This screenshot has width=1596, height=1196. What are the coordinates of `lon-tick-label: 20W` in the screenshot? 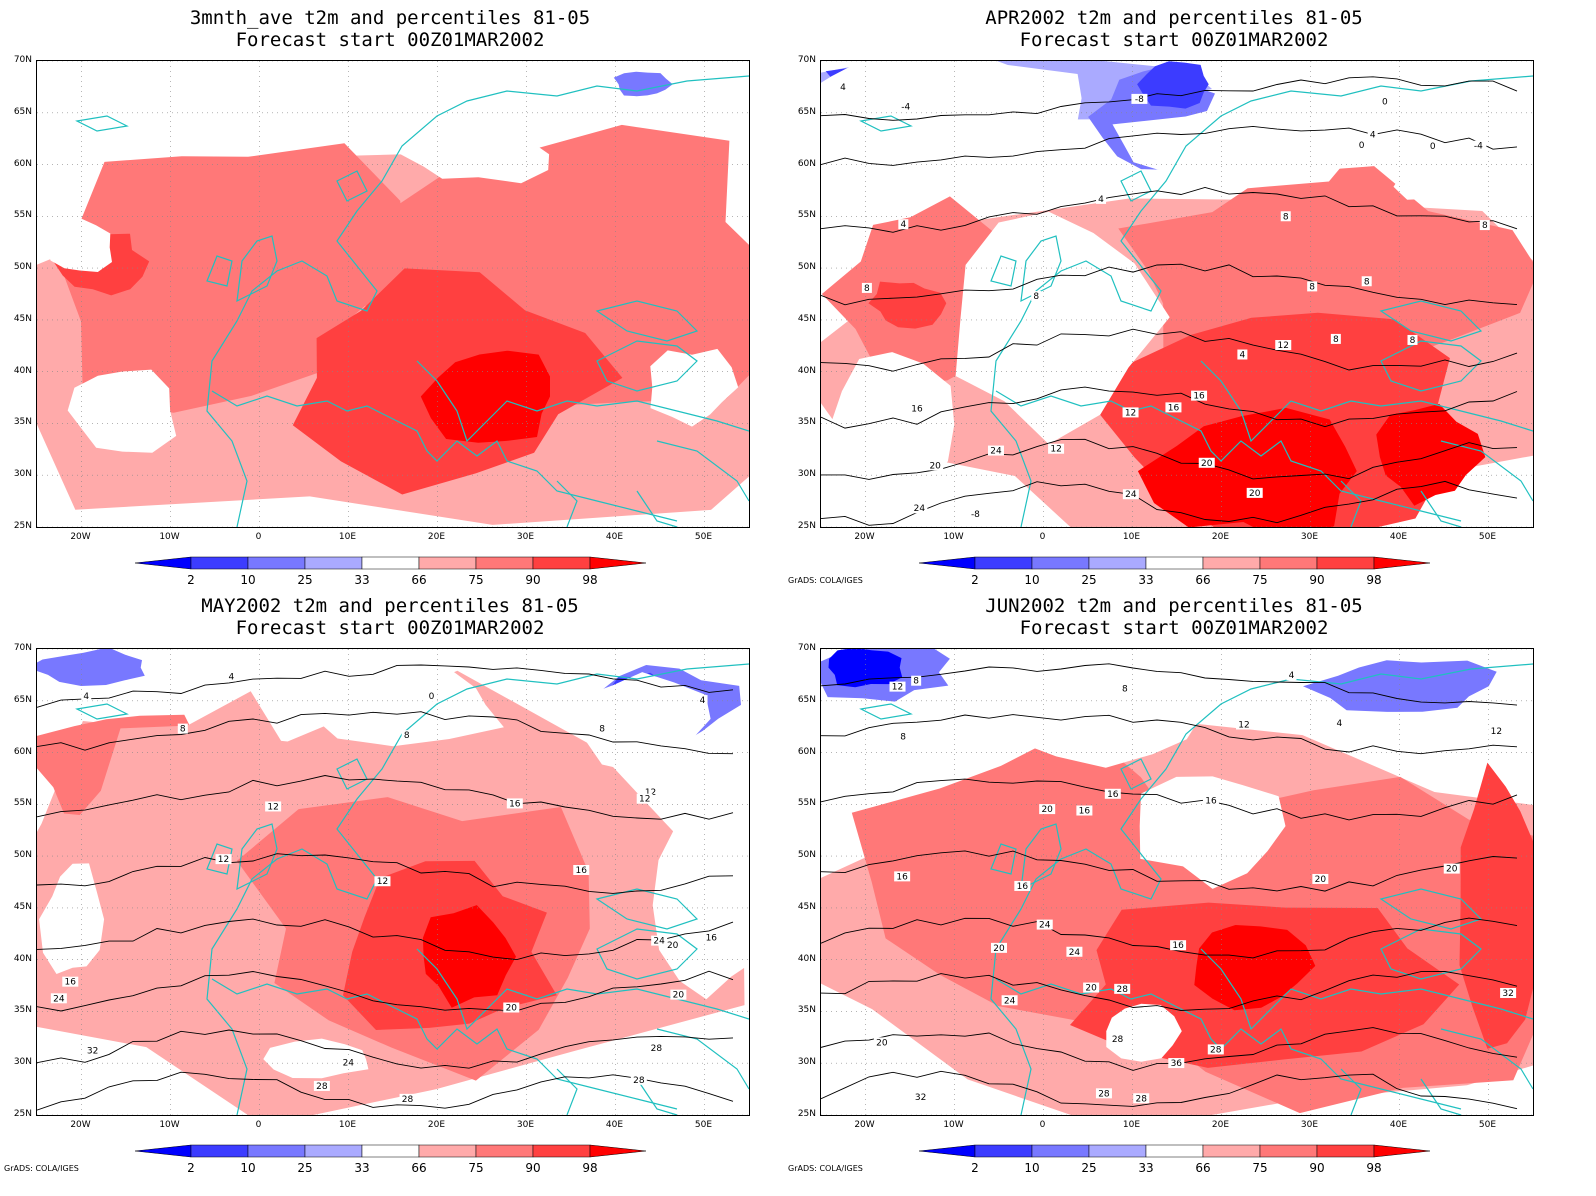 It's located at (864, 1125).